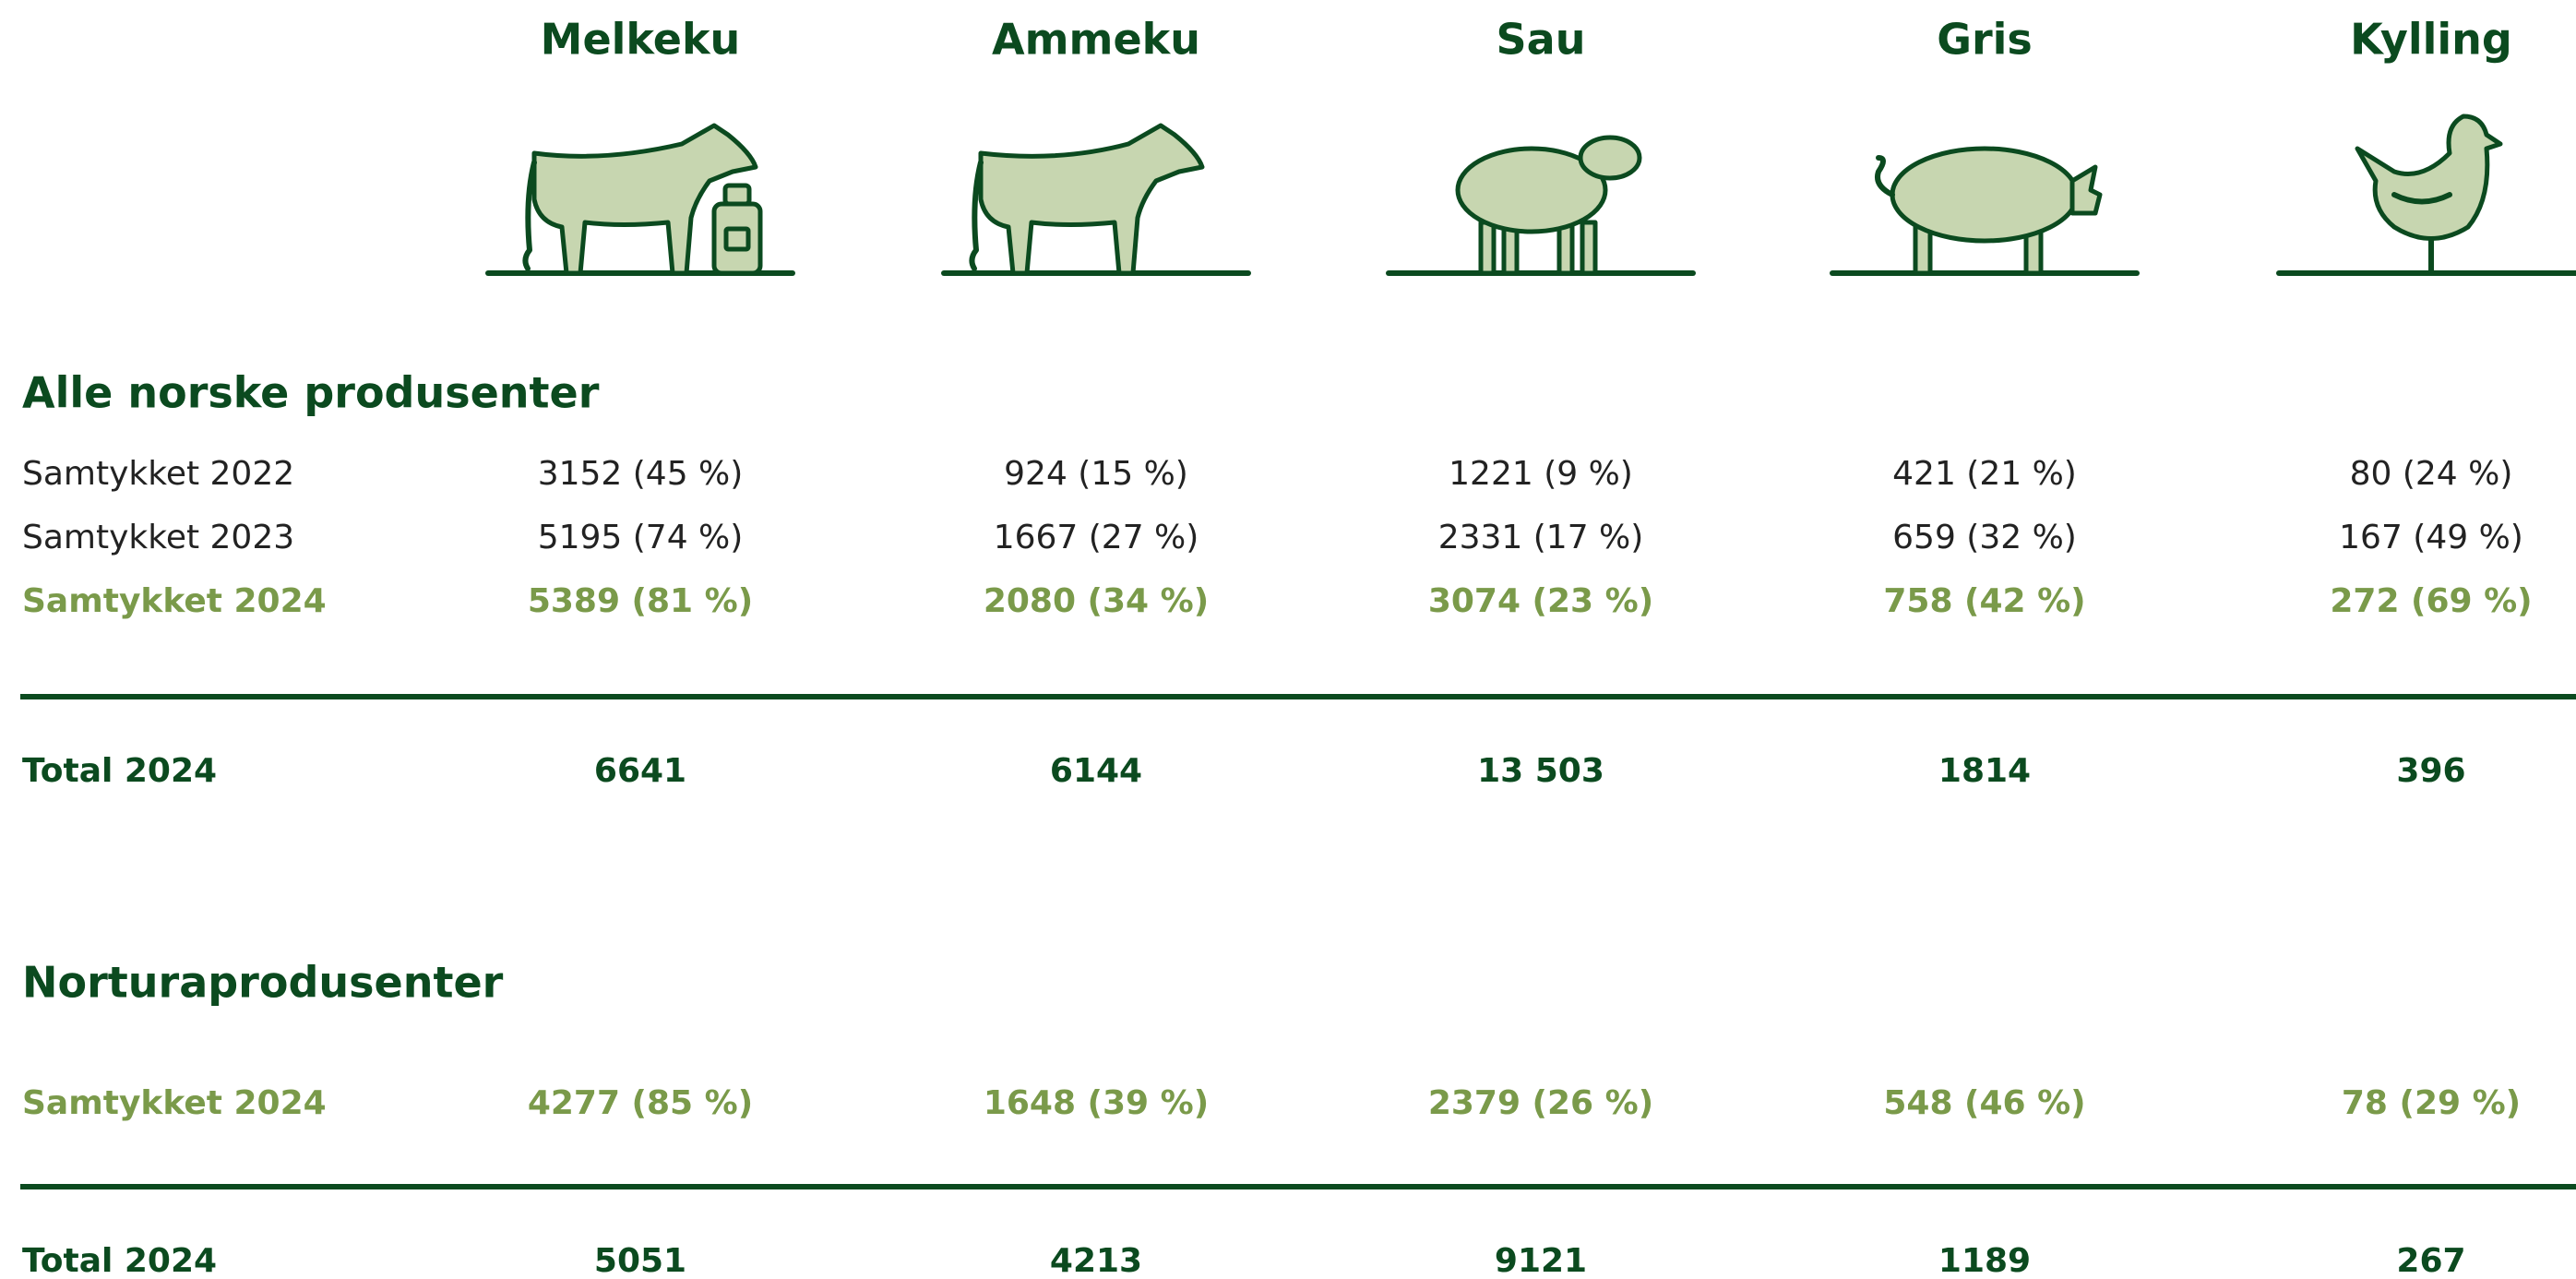 Image resolution: width=2576 pixels, height=1279 pixels. What do you see at coordinates (1097, 537) in the screenshot?
I see `cell: 1667 (27 %)` at bounding box center [1097, 537].